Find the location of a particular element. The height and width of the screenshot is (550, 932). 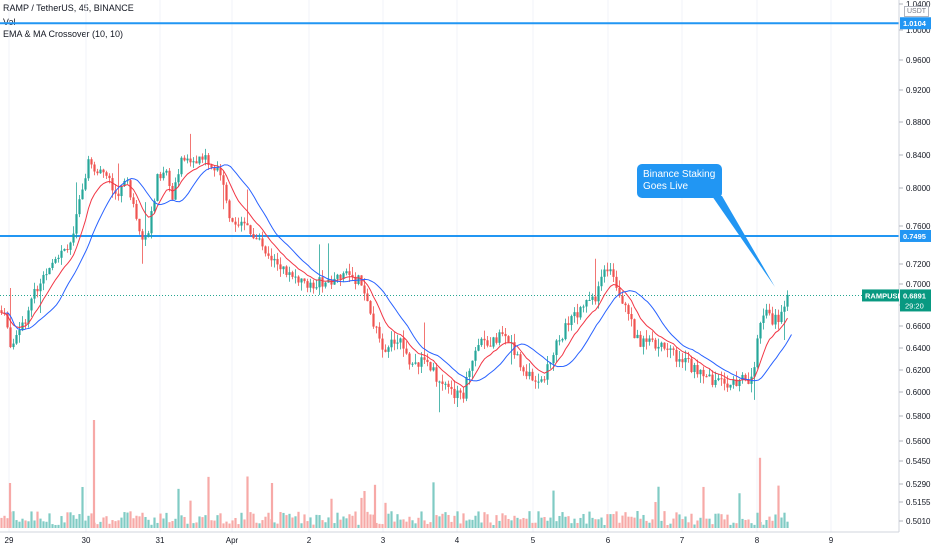

volume-spike is located at coordinates (10, 505).